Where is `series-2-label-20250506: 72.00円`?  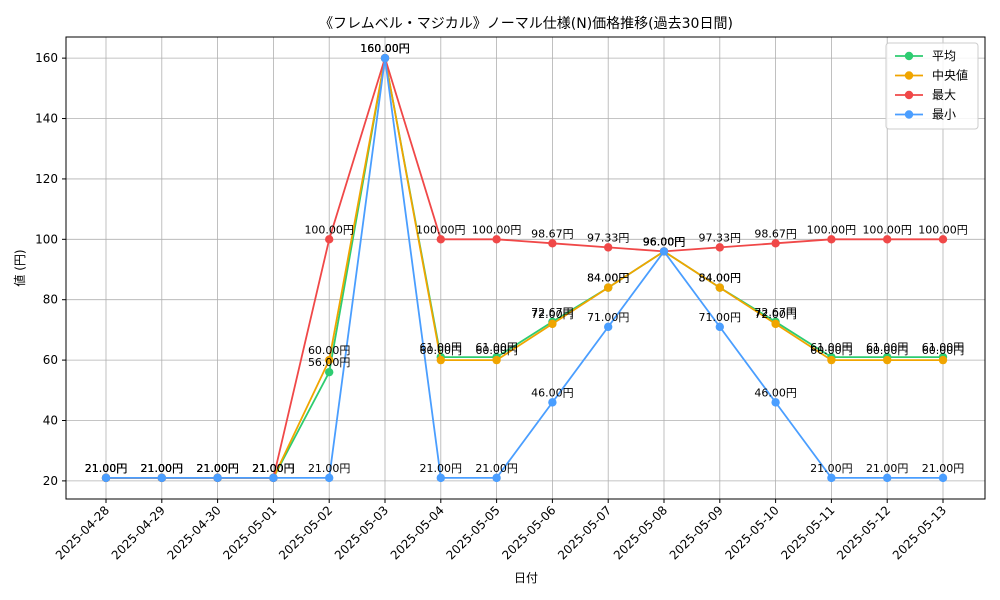
series-2-label-20250506: 72.00円 is located at coordinates (552, 314).